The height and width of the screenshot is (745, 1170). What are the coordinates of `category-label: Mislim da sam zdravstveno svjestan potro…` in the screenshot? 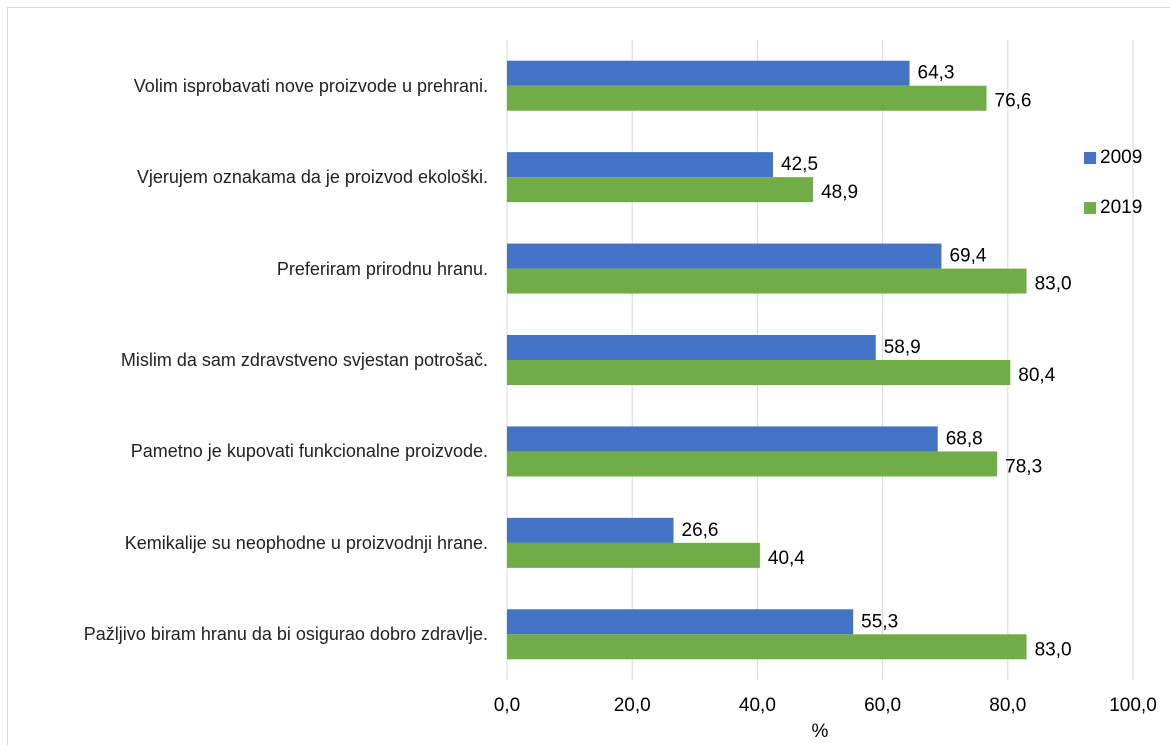 It's located at (248, 359).